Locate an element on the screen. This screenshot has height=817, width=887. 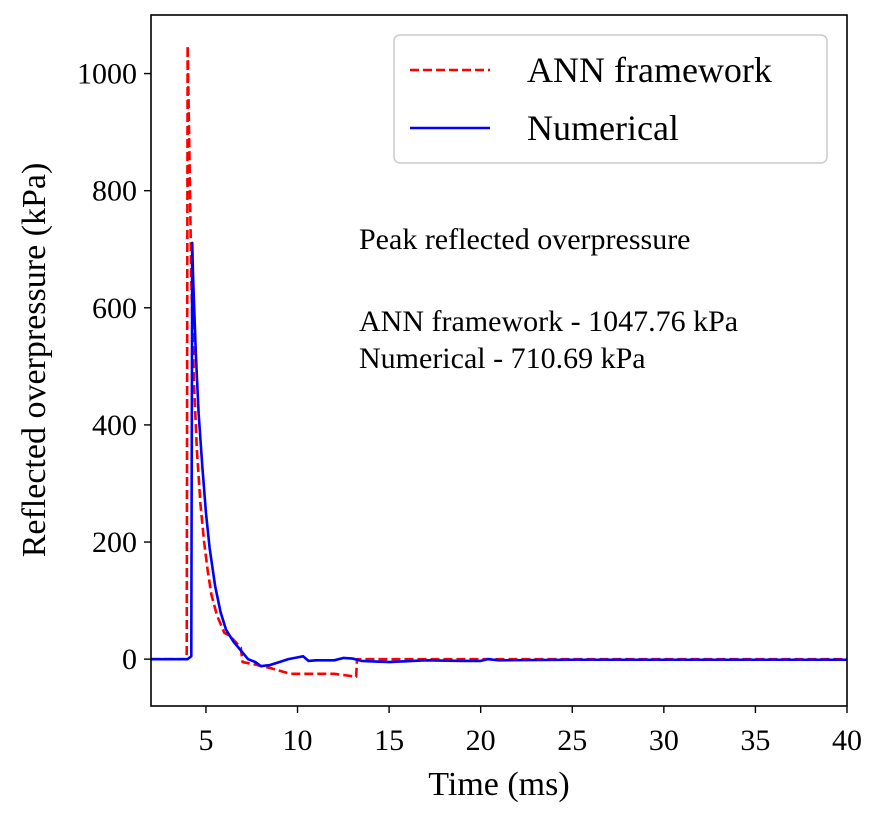
y-tick-label: 200 is located at coordinates (114, 542).